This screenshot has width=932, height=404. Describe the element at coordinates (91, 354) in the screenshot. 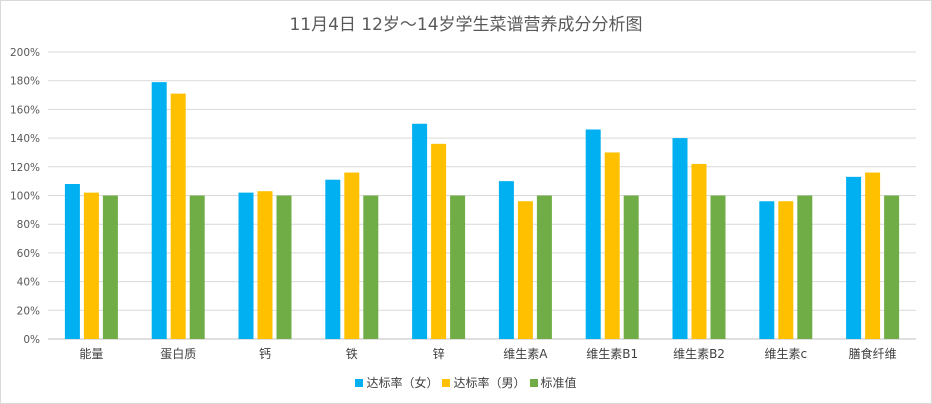

I see `x-tick-label: 能量` at that location.